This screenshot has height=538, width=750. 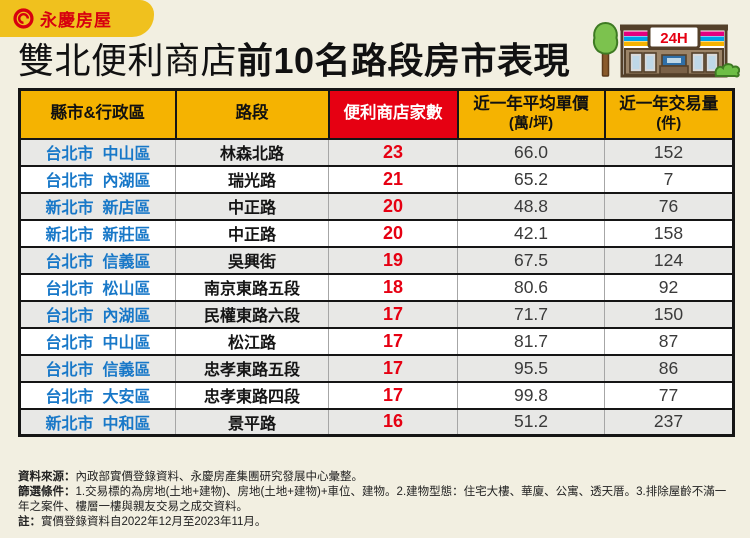 I want to click on yungching-logo-icon, so click(x=23, y=18).